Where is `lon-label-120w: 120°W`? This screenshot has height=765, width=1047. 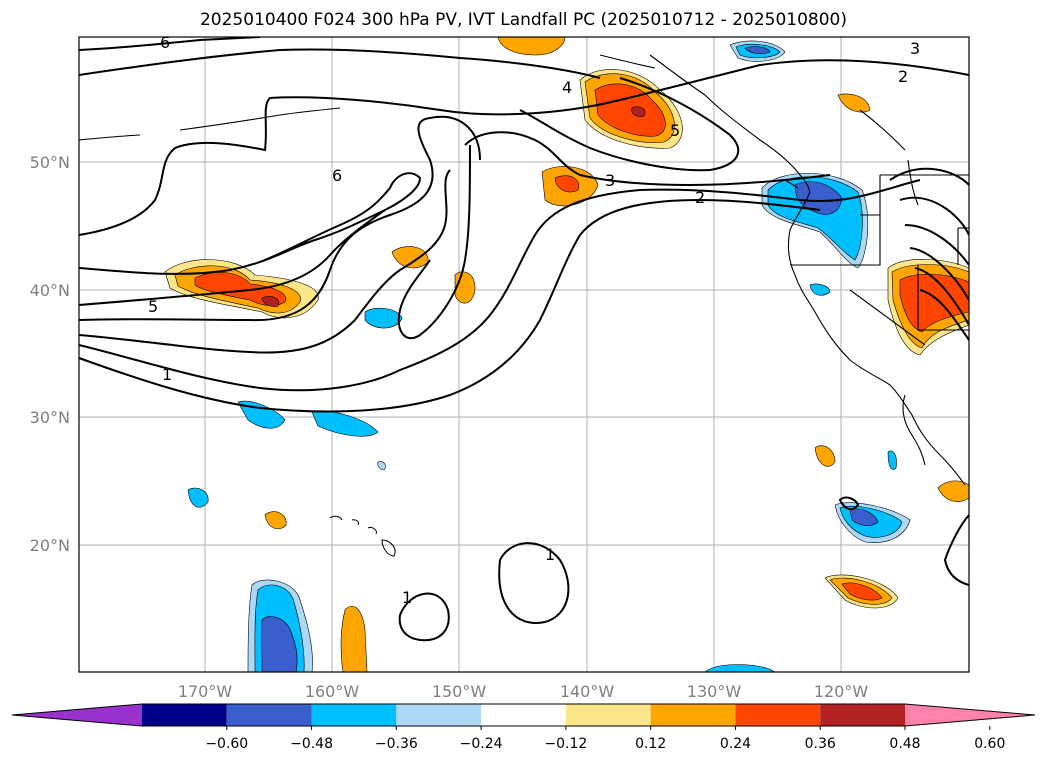 lon-label-120w: 120°W is located at coordinates (841, 691).